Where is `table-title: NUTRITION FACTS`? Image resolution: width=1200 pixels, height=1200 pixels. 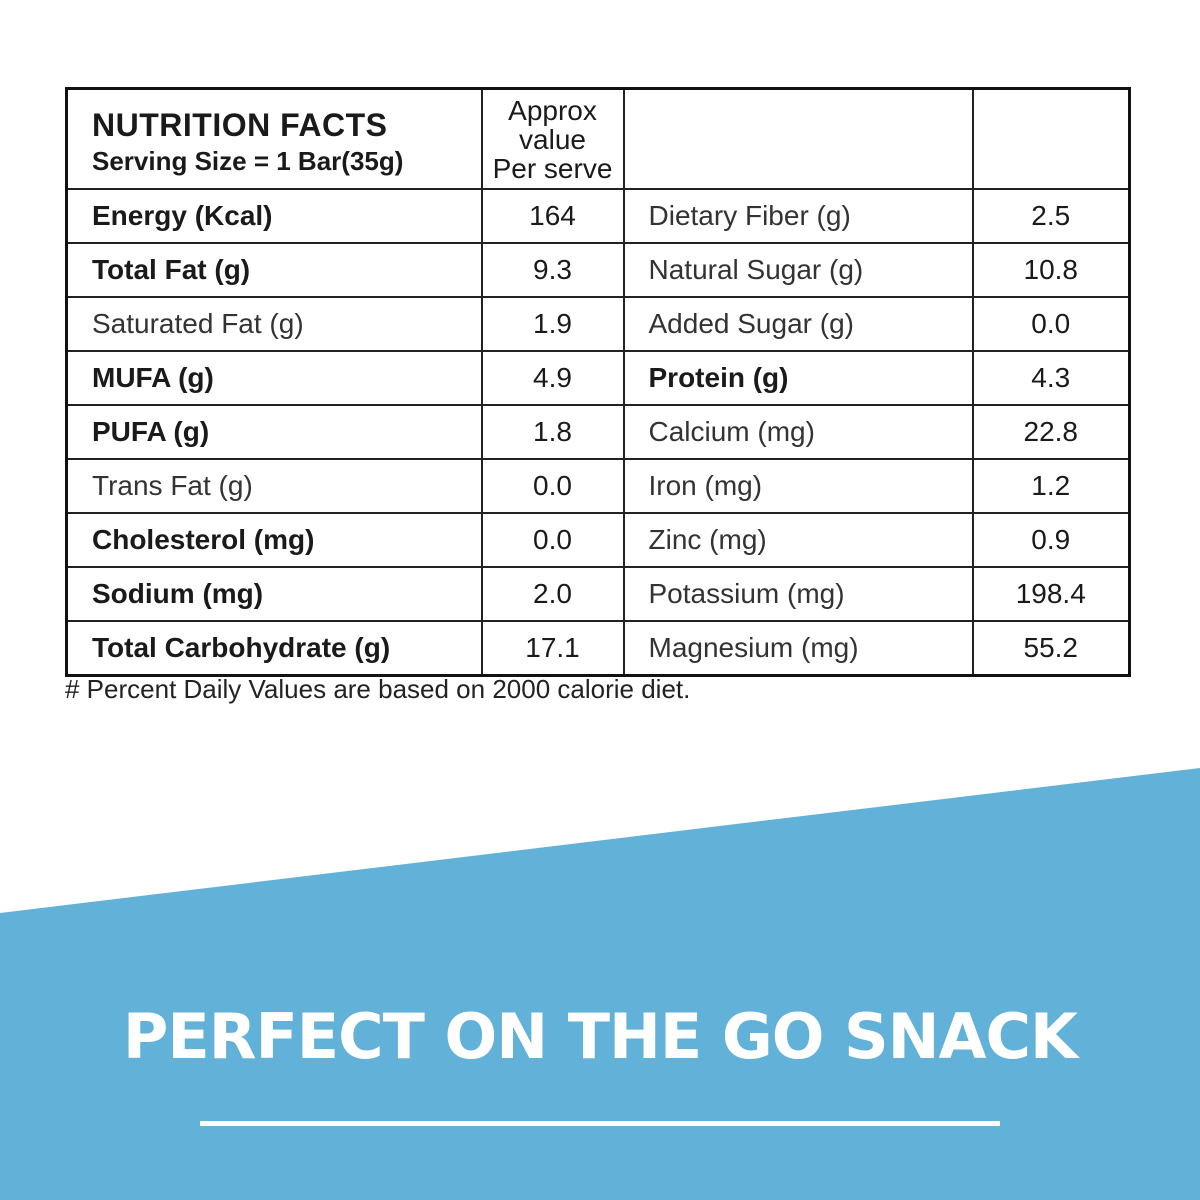 table-title: NUTRITION FACTS is located at coordinates (240, 125).